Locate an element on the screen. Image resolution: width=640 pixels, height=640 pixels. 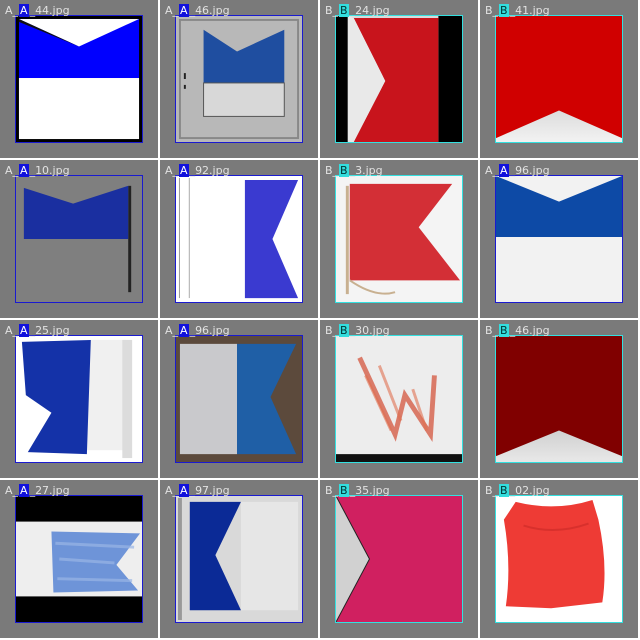
tile-caption: A_ A _10.jpg is located at coordinates (37, 170).